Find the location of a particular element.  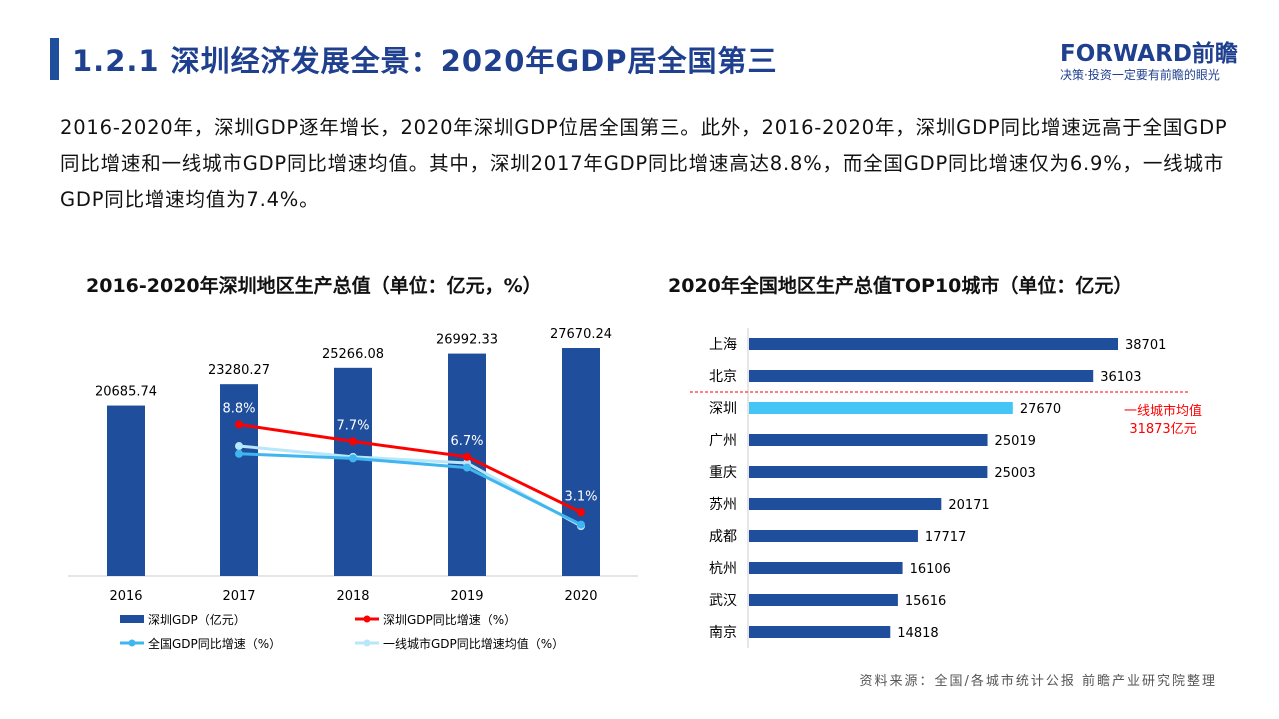

page-title: 1.2.1 深圳经济发展全景：2020年GDP居全国第三 is located at coordinates (425, 61).